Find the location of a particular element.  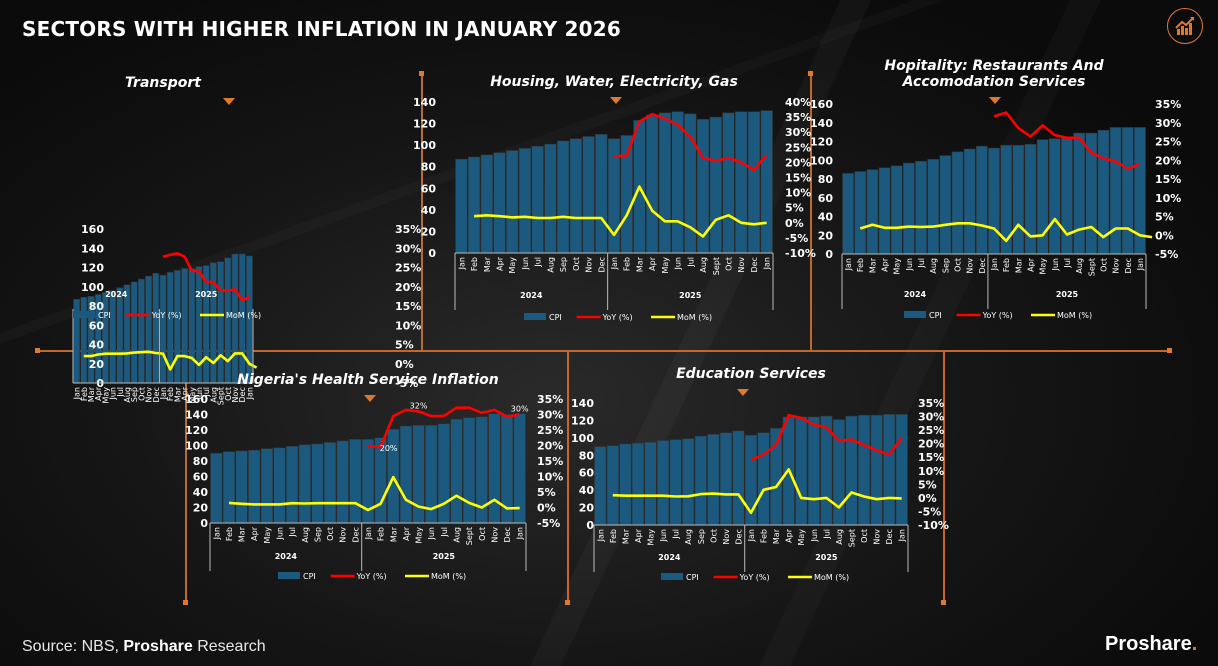

data-label: 20% is located at coordinates (389, 448).